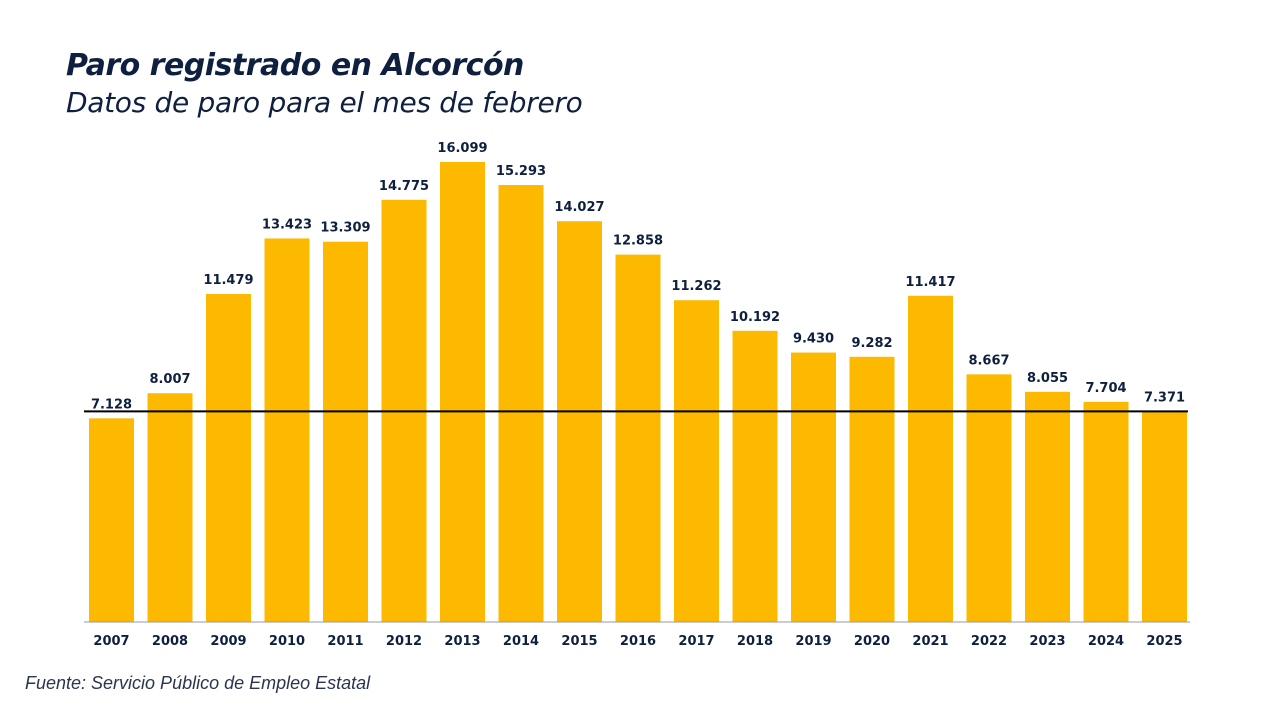 The height and width of the screenshot is (720, 1280). Describe the element at coordinates (1047, 506) in the screenshot. I see `bar-2023` at that location.